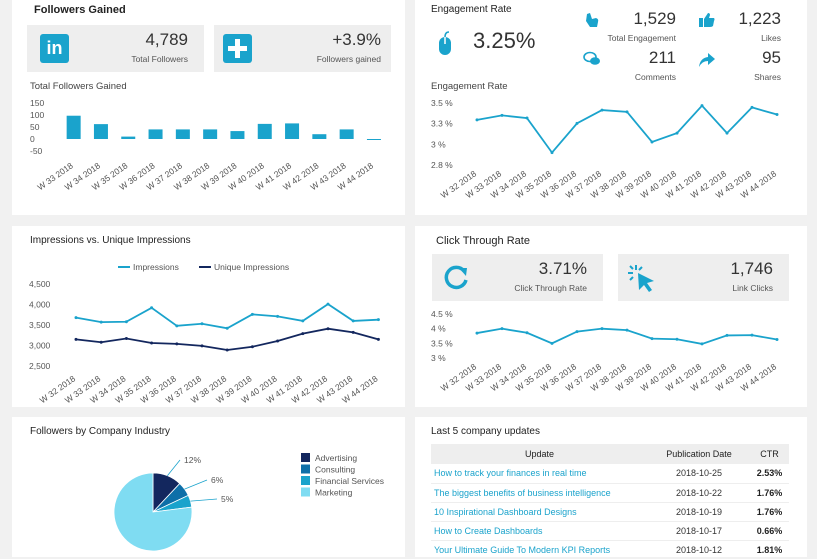  Describe the element at coordinates (251, 267) in the screenshot. I see `legend-label: Unique Impressions` at that location.